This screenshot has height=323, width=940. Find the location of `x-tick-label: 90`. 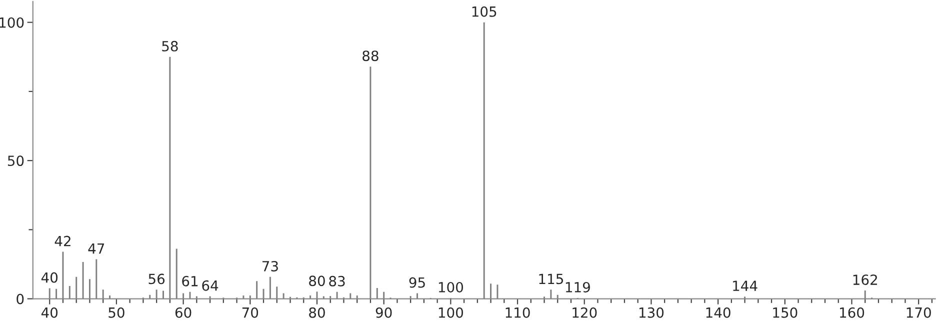

x-tick-label: 90 is located at coordinates (384, 312).